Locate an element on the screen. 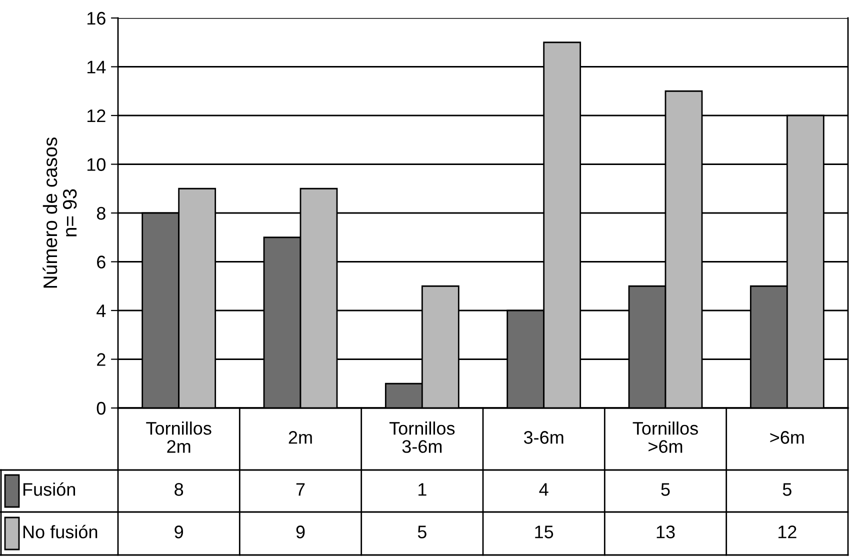 The height and width of the screenshot is (559, 861). data-label: 12 is located at coordinates (787, 532).